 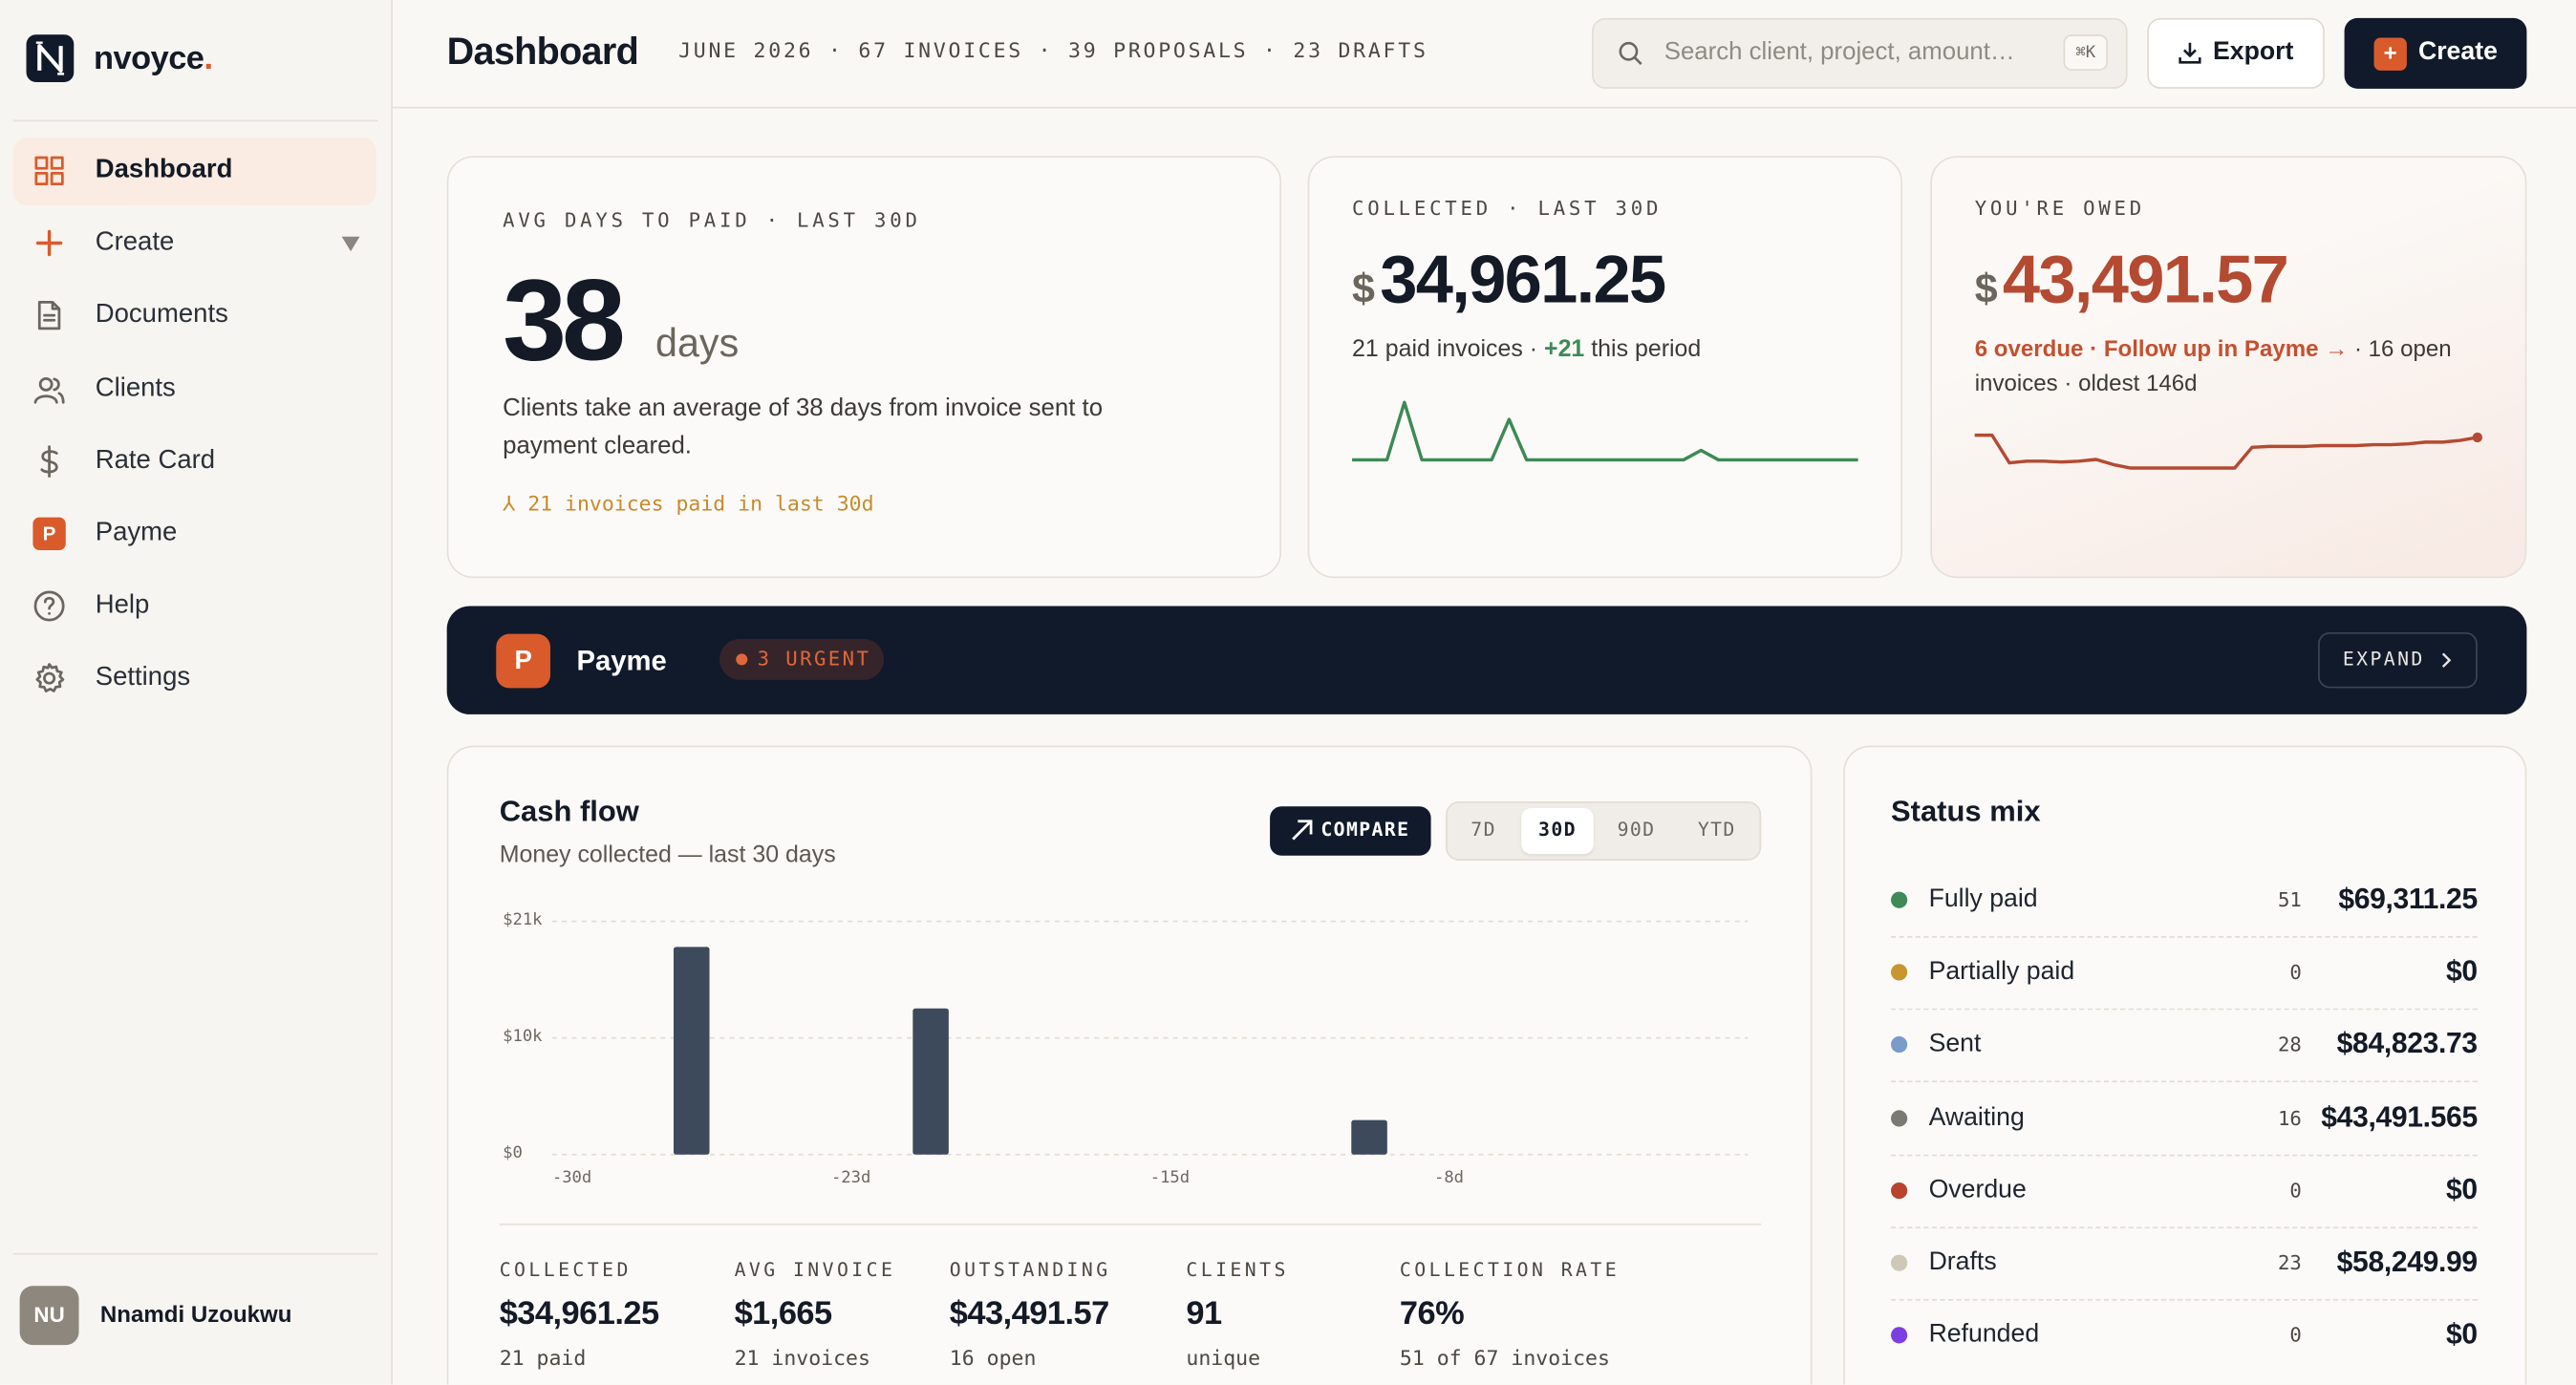 I want to click on stat-sub: 21 invoices, so click(x=802, y=1357).